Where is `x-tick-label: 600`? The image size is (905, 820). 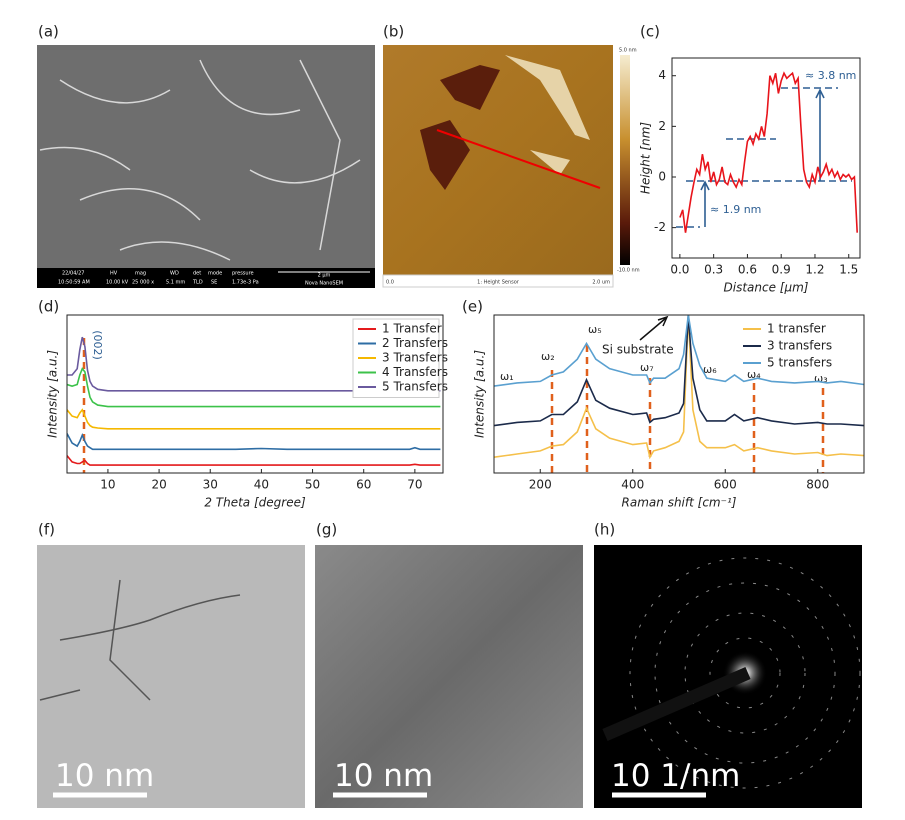
x-tick-label: 600 is located at coordinates (725, 485).